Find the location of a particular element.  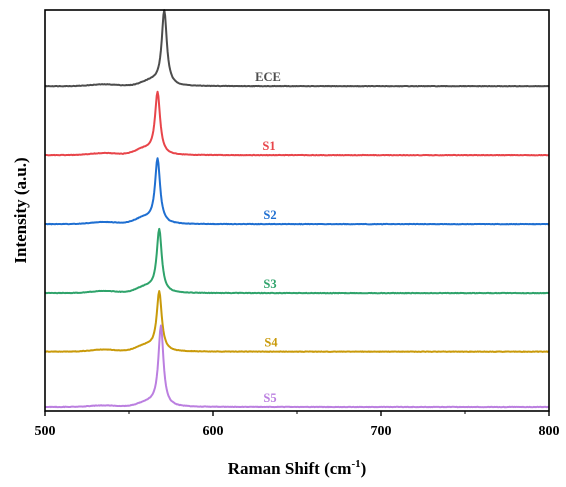

series-label-s4: S4 is located at coordinates (271, 343).